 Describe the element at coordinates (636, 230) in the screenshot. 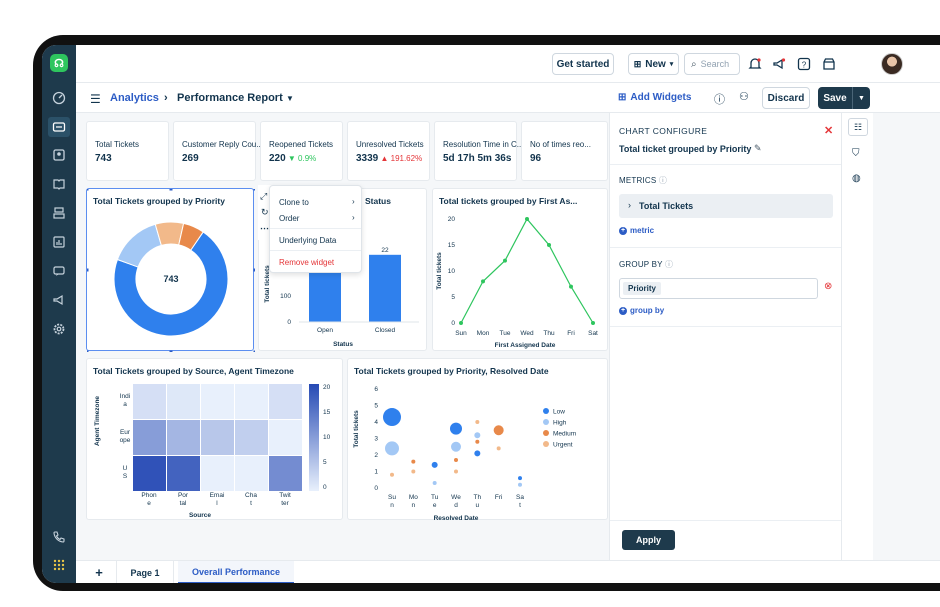

I see `add-metric-link: + metric` at that location.